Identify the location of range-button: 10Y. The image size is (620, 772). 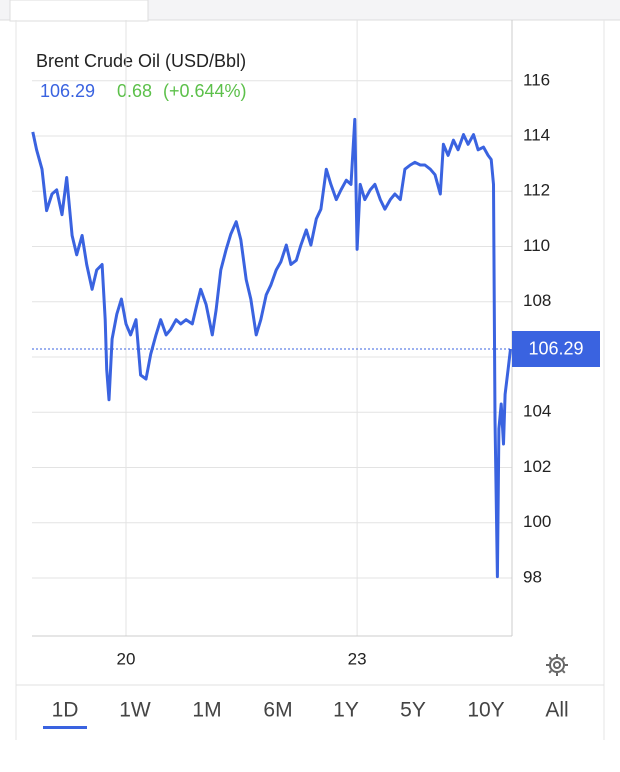
(485, 710).